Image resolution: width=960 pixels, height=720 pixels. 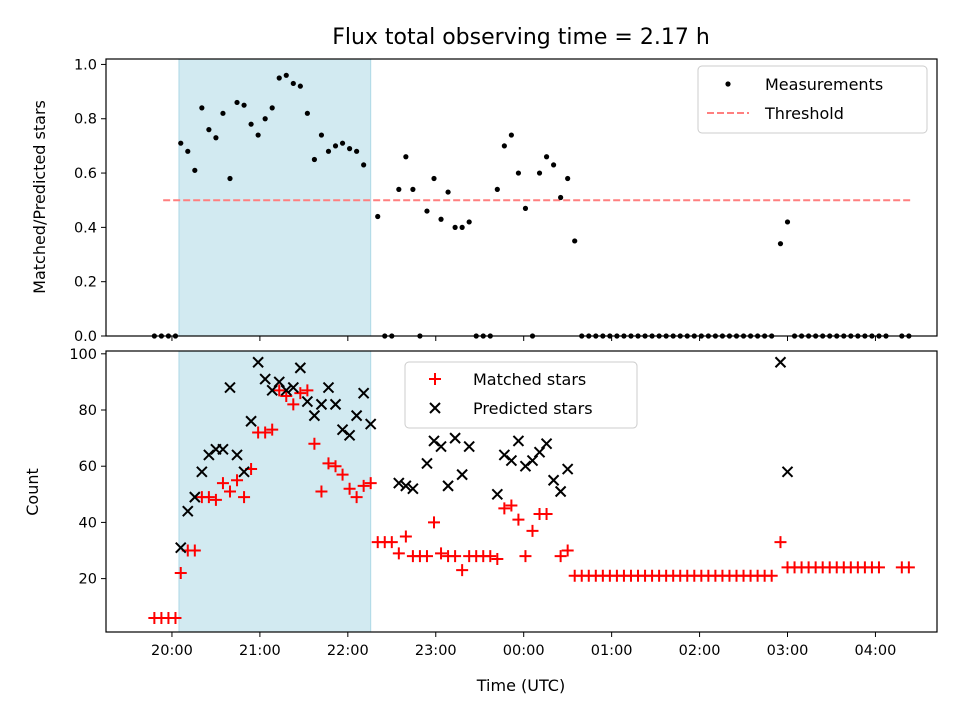 I want to click on bottom-y-ticks: 20 40 60 80 100, so click(x=87, y=467).